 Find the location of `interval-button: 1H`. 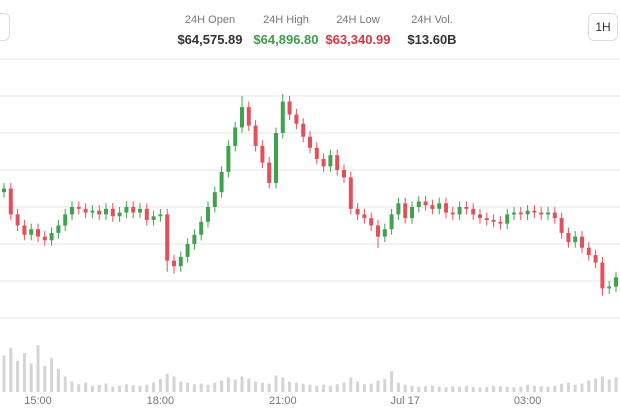

interval-button: 1H is located at coordinates (603, 27).